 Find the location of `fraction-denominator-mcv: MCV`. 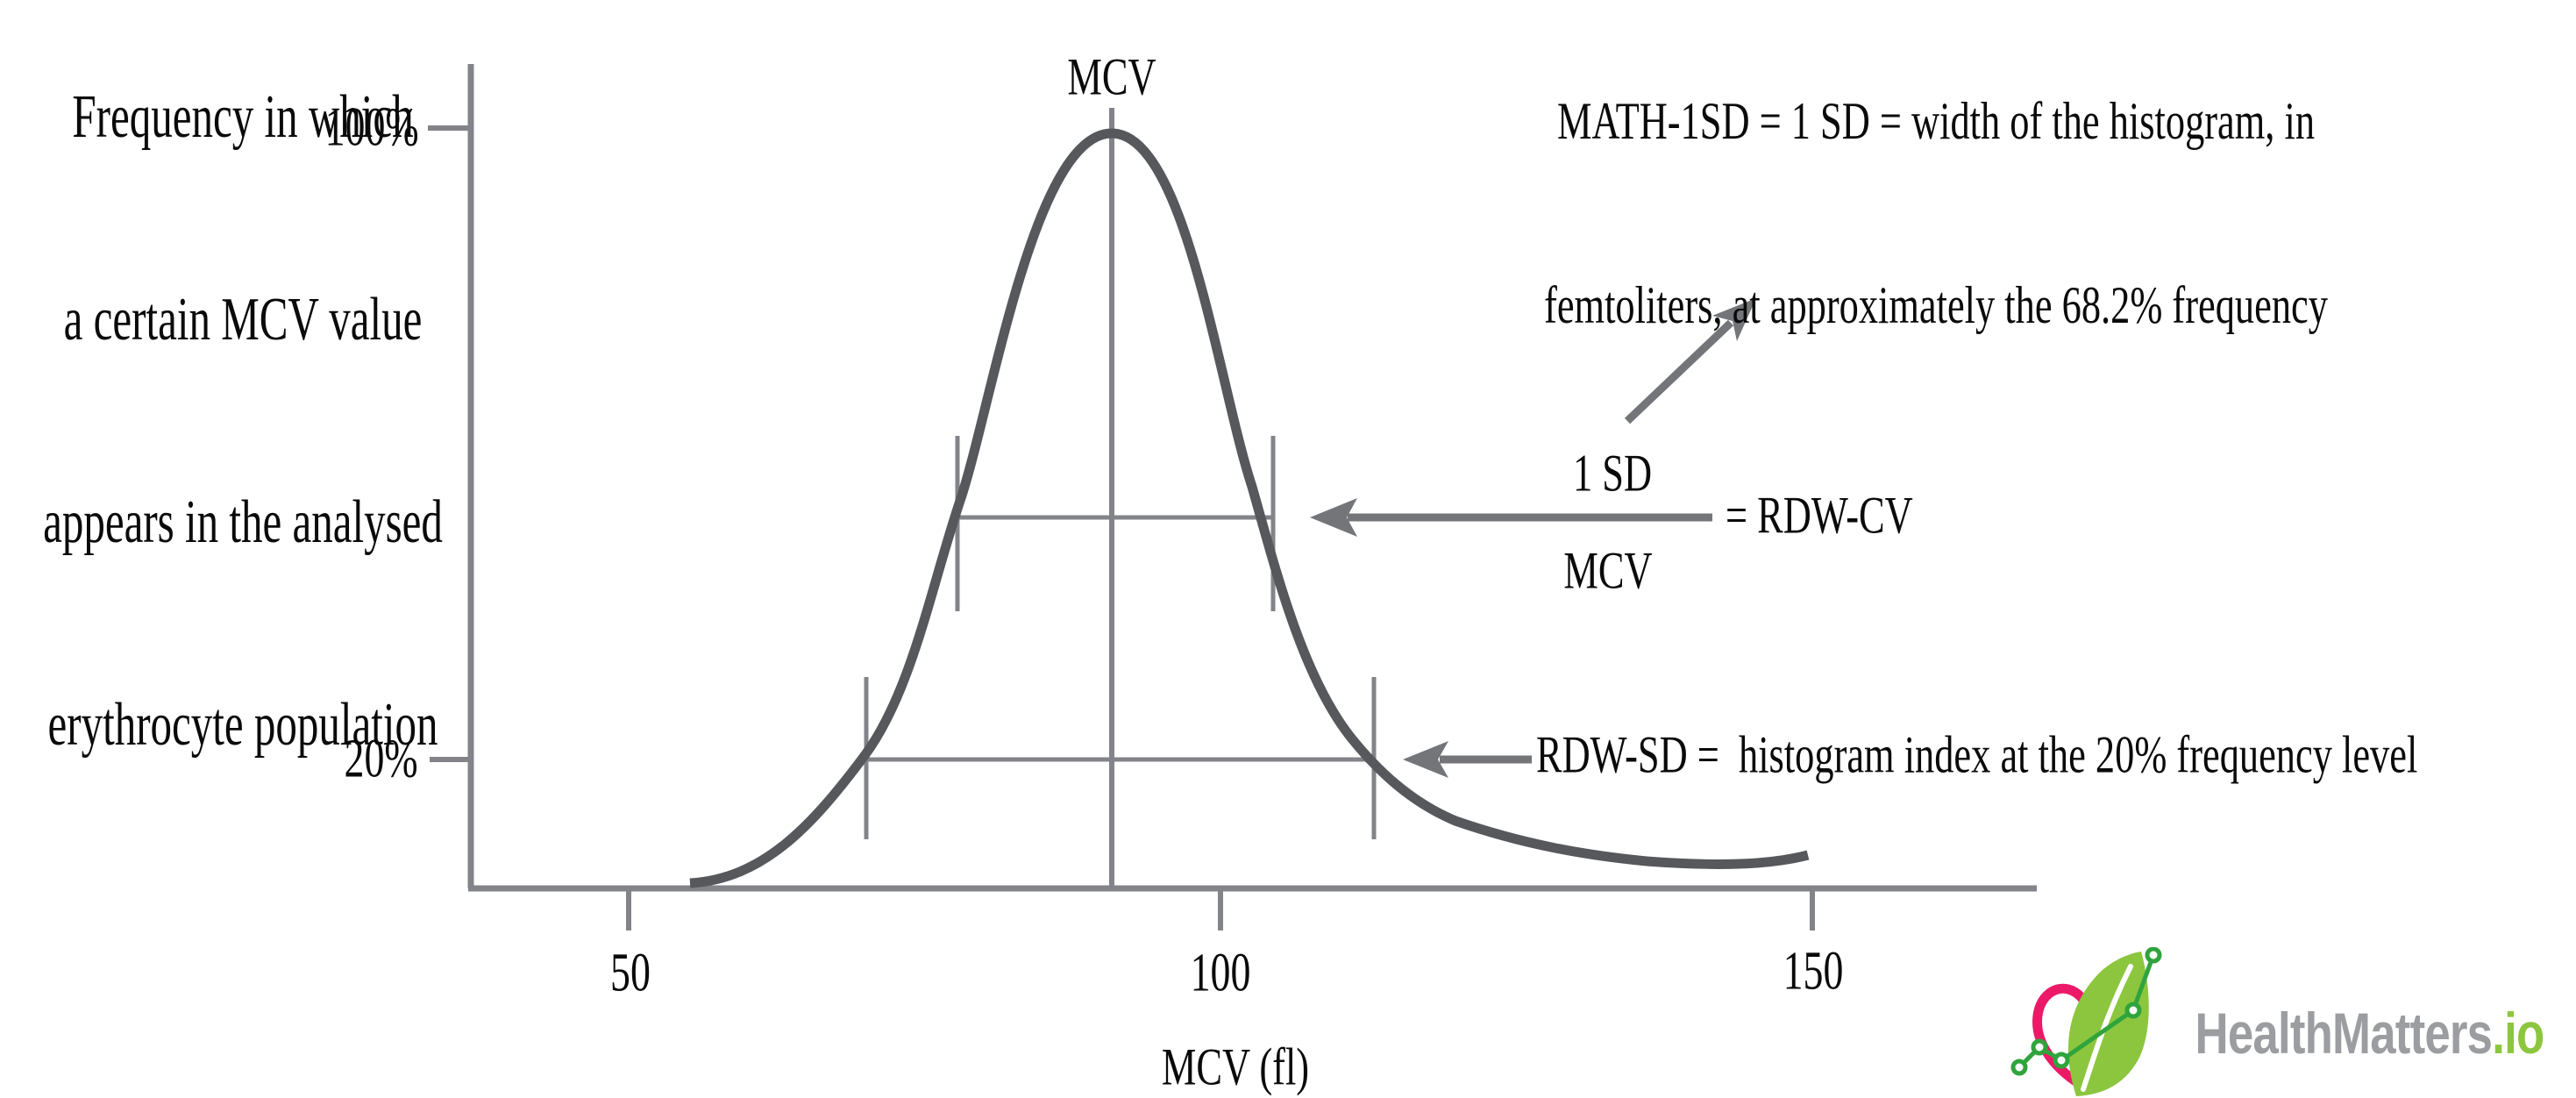

fraction-denominator-mcv: MCV is located at coordinates (1608, 570).